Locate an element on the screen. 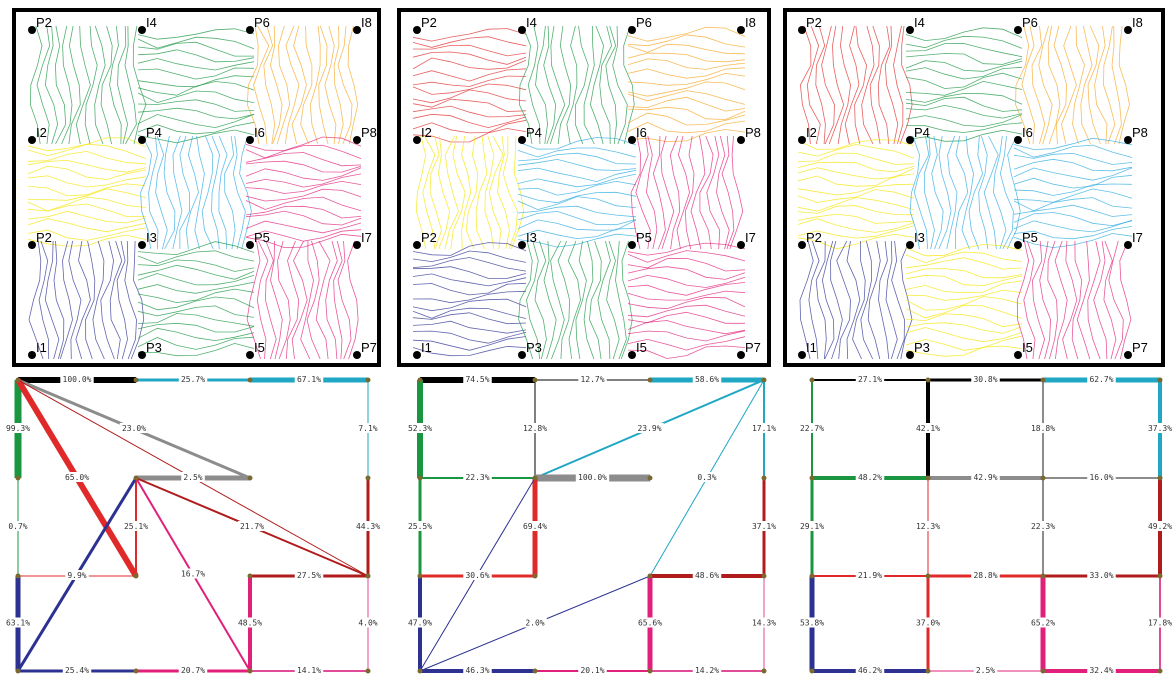  map-node-label: P2 is located at coordinates (44, 237).